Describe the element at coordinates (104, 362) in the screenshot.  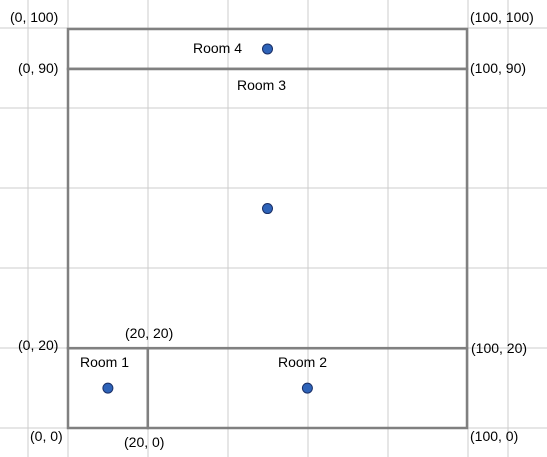
I see `room-label-1: Room 1` at that location.